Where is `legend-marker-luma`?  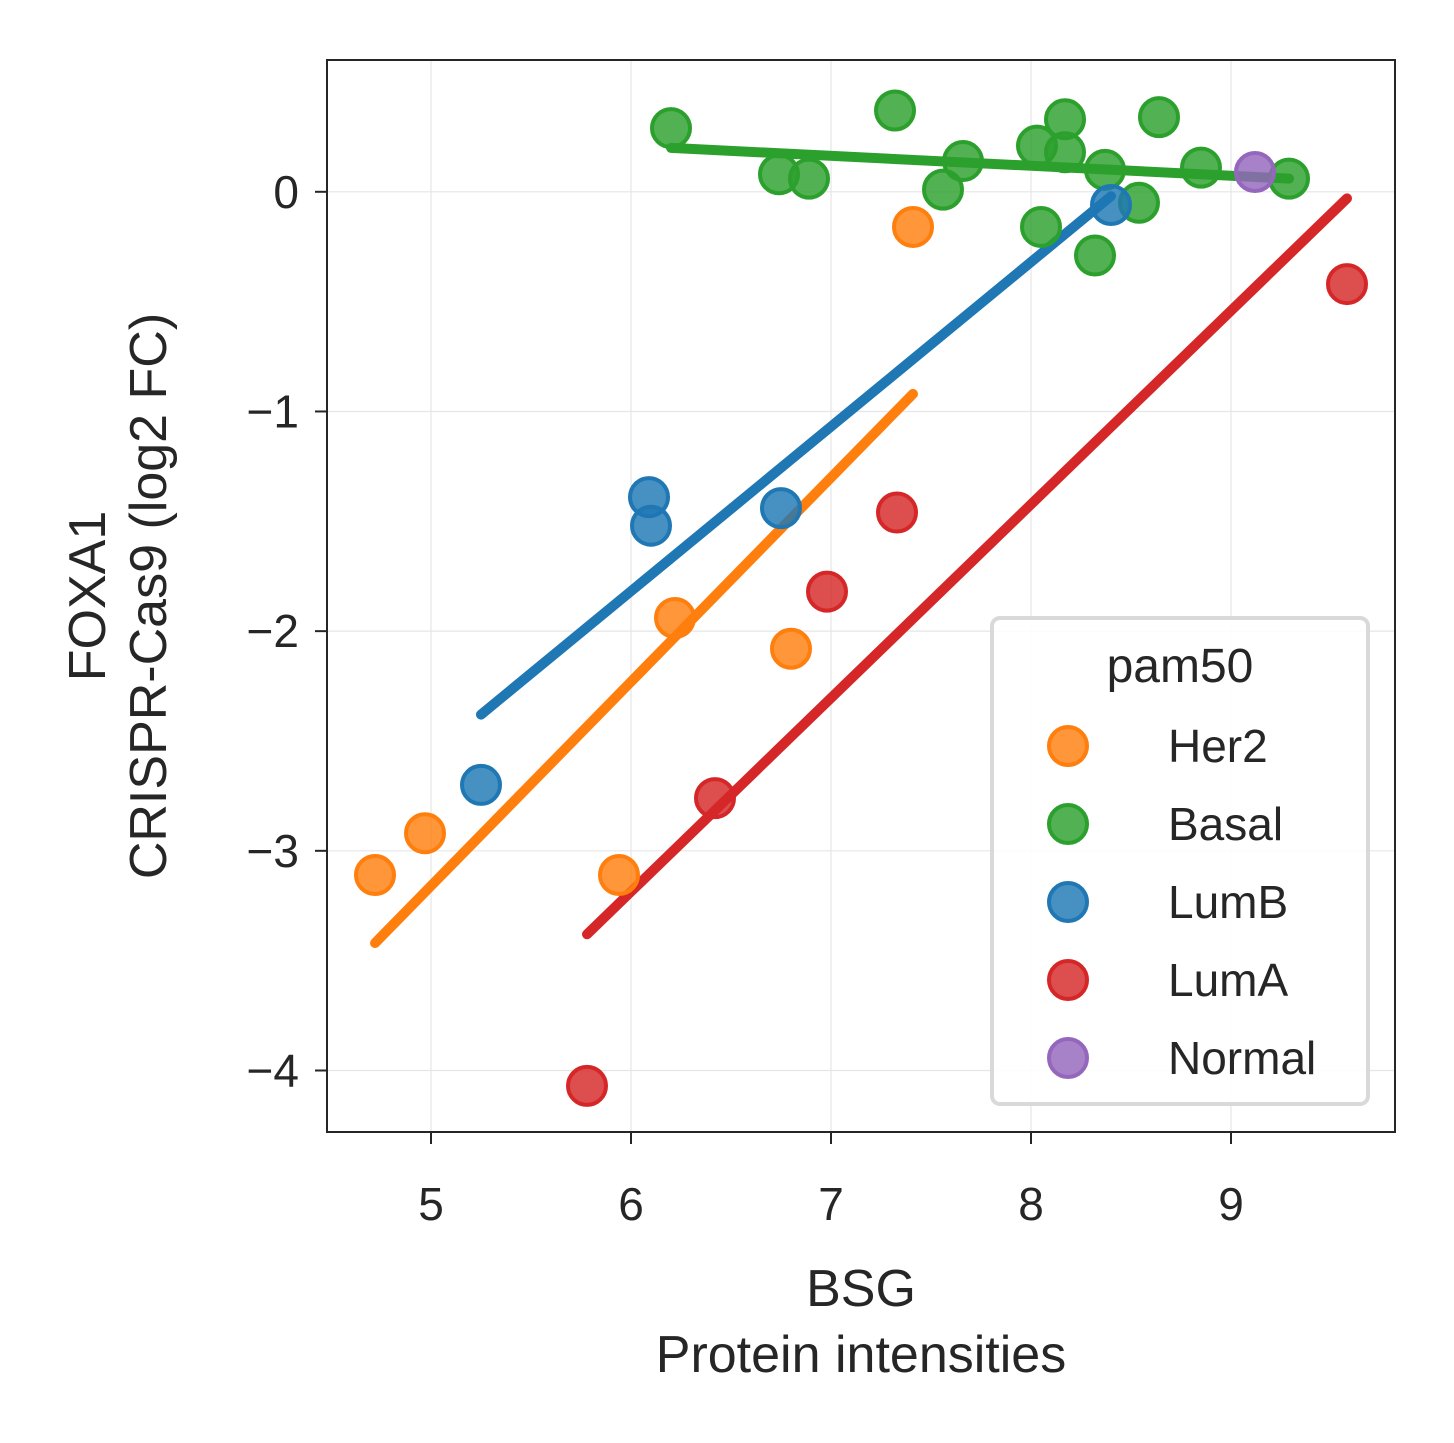
legend-marker-luma is located at coordinates (1068, 980).